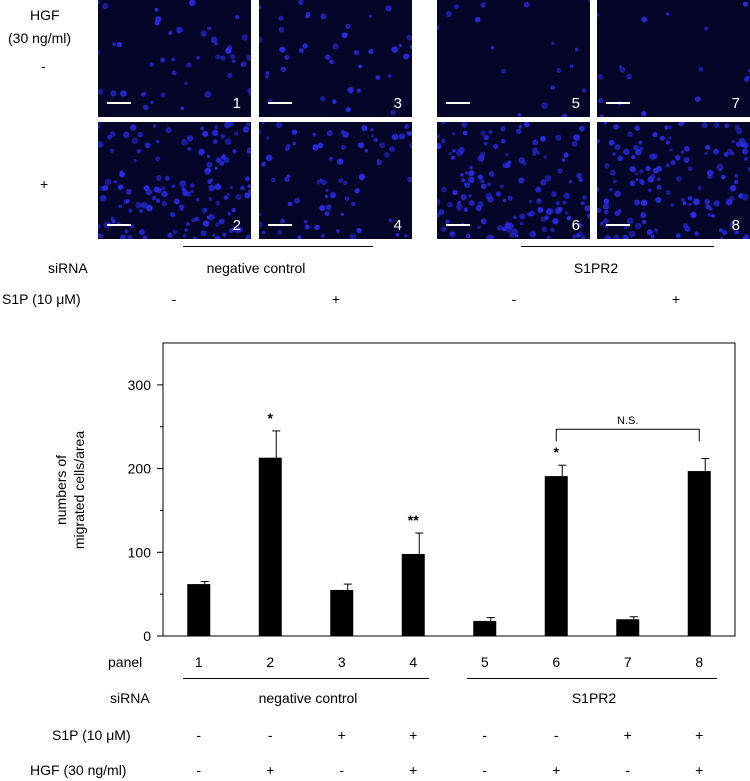  Describe the element at coordinates (174, 299) in the screenshot. I see `s1p-value: -` at that location.